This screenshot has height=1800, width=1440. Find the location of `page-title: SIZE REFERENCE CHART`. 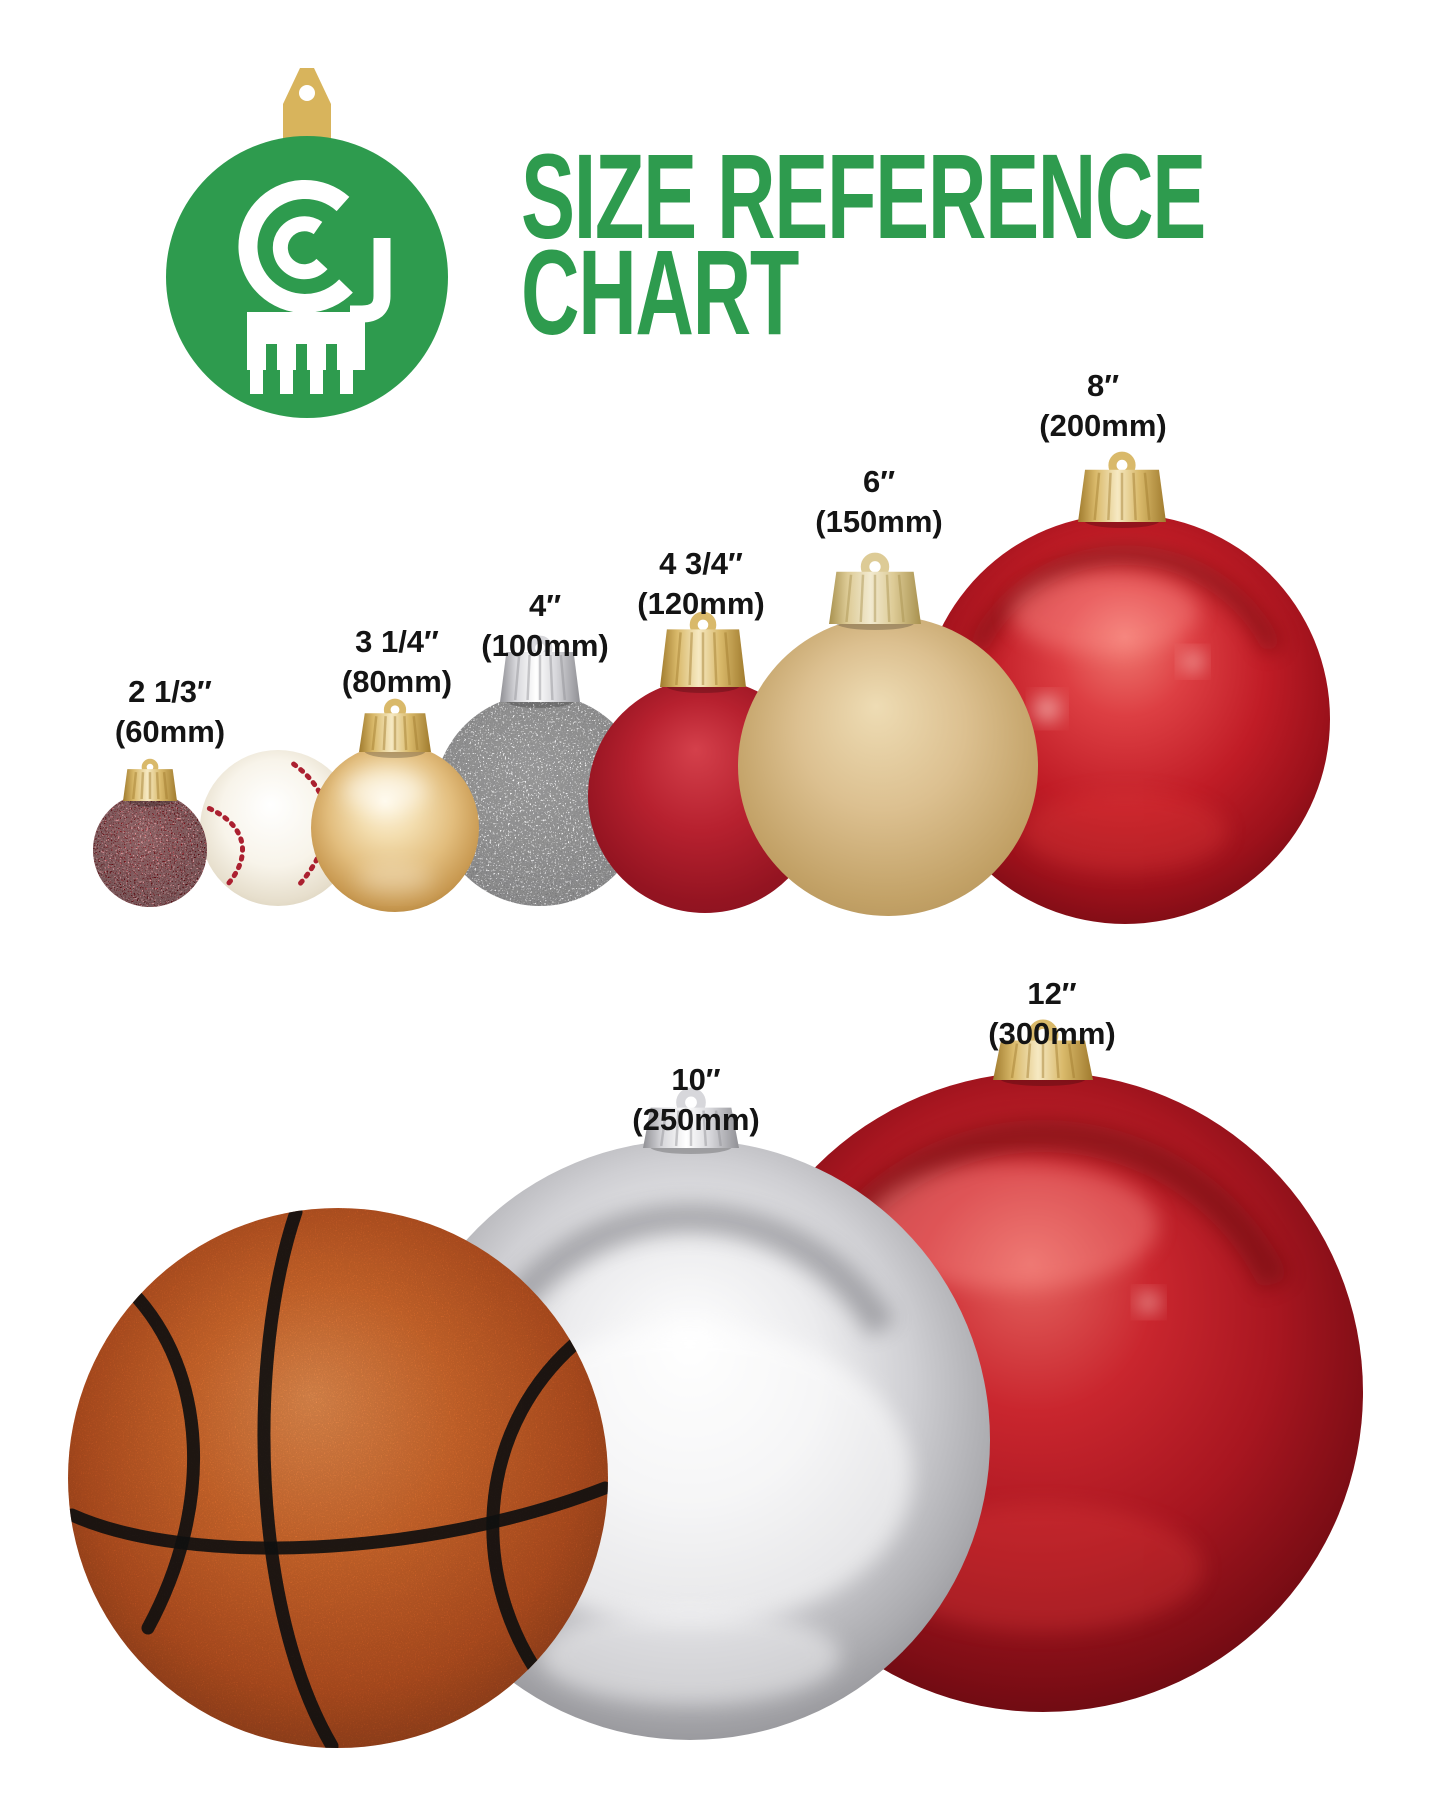

page-title: SIZE REFERENCE CHART is located at coordinates (863, 244).